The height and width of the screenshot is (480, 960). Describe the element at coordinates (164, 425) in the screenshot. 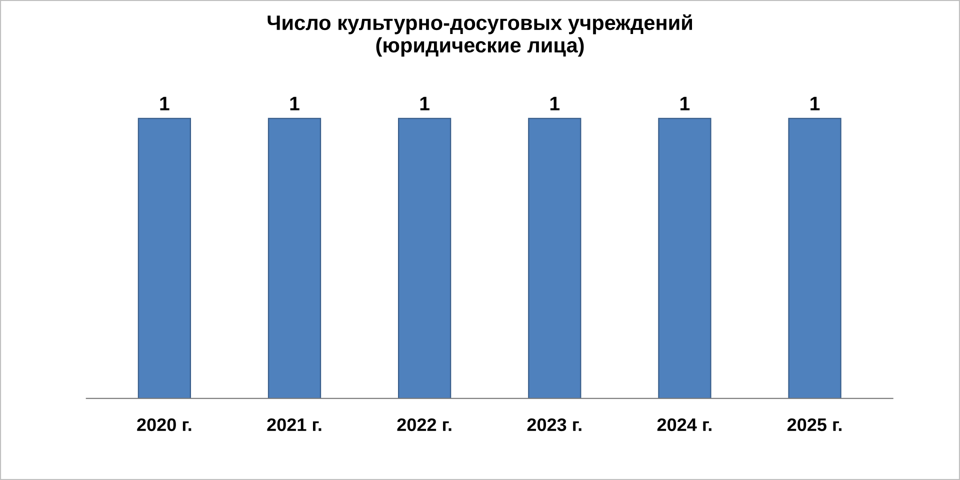

I see `x-tick-label: 2020 г.` at that location.